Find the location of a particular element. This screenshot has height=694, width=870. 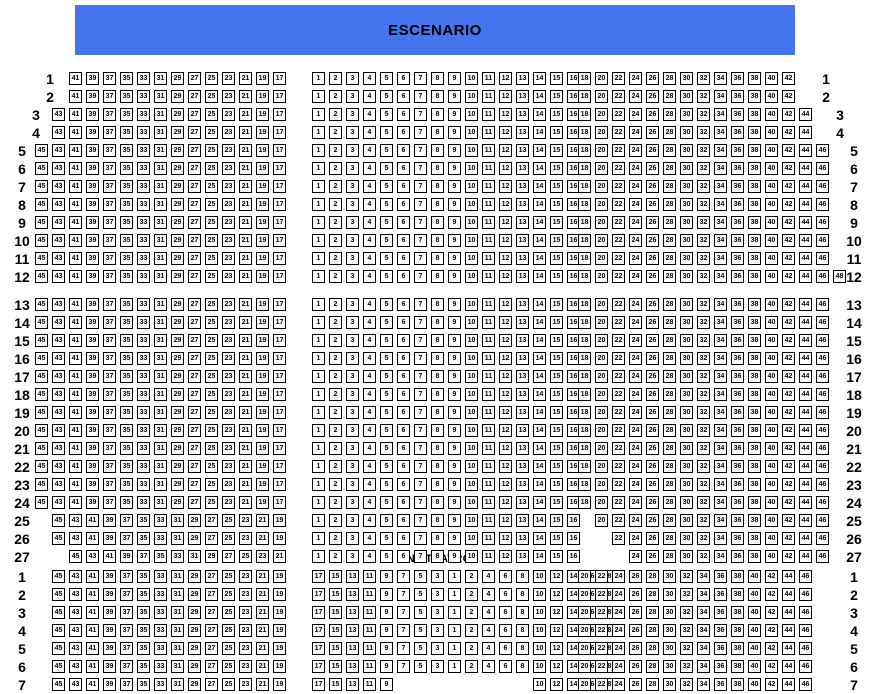

seat: 22 is located at coordinates (618, 412).